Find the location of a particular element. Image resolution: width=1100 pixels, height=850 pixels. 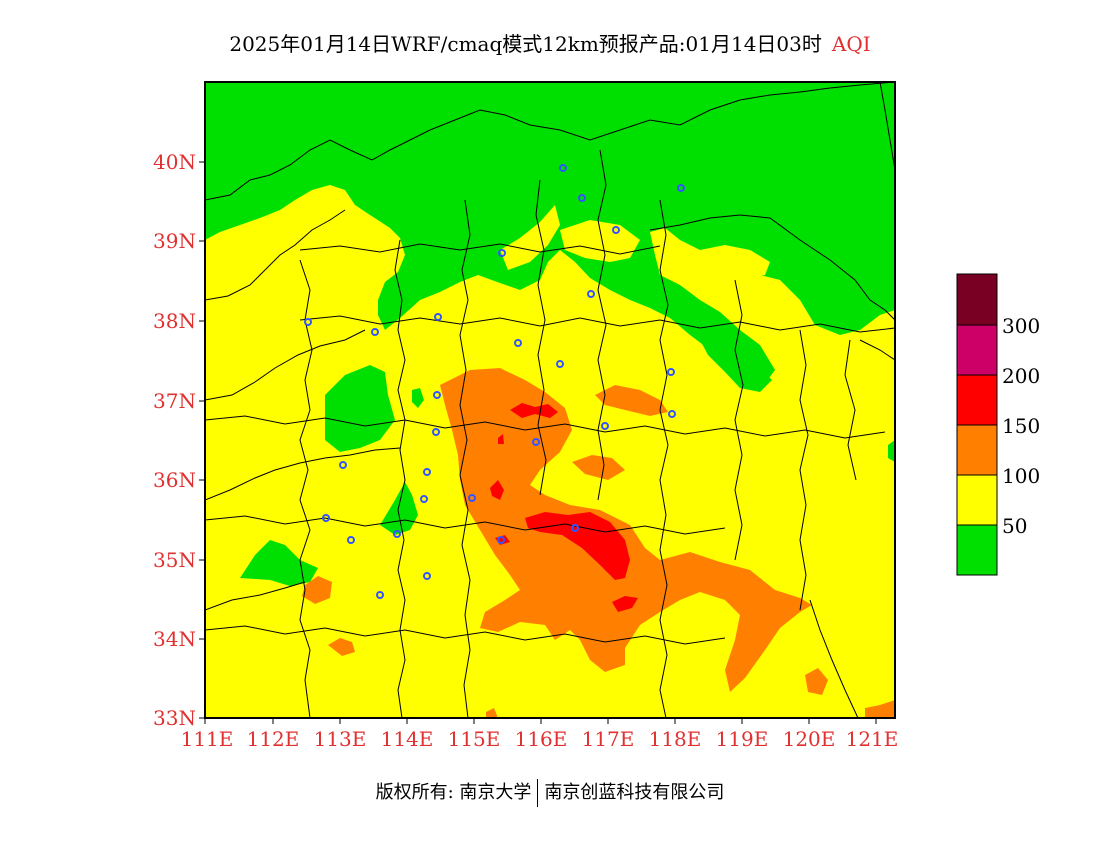

lon-tick-label: 112E is located at coordinates (273, 739).